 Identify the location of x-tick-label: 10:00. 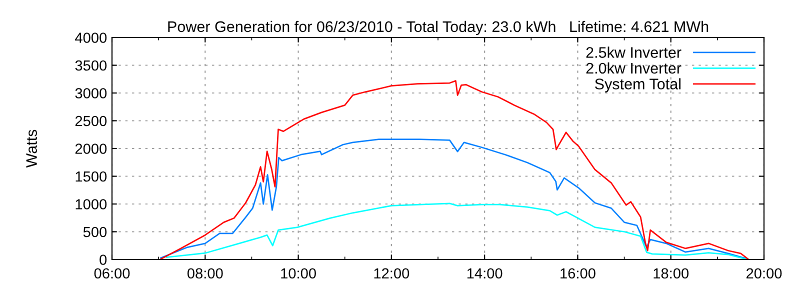
(298, 273).